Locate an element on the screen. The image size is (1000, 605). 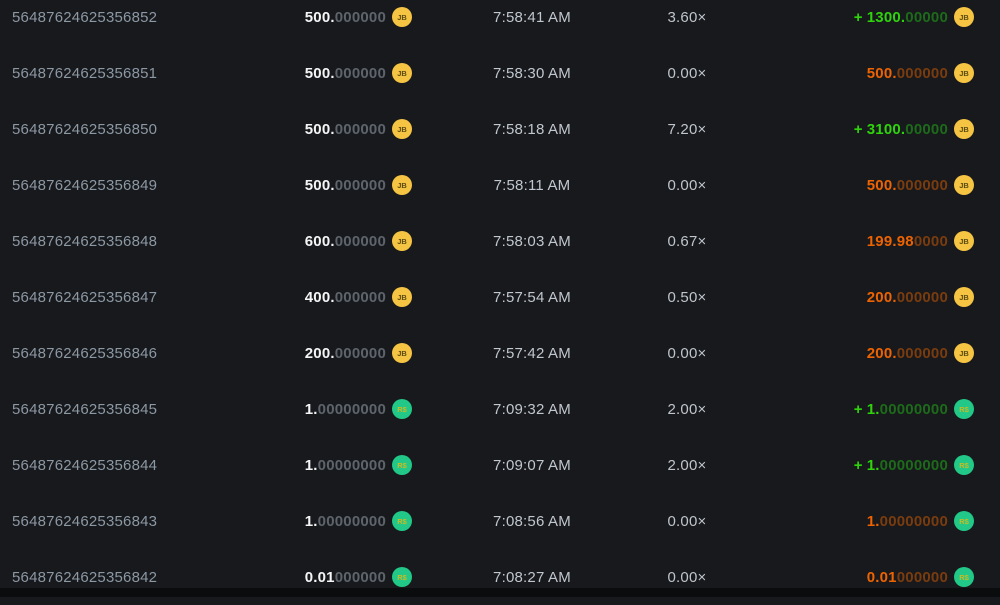
bet-multiplier: 0.67× is located at coordinates (687, 241).